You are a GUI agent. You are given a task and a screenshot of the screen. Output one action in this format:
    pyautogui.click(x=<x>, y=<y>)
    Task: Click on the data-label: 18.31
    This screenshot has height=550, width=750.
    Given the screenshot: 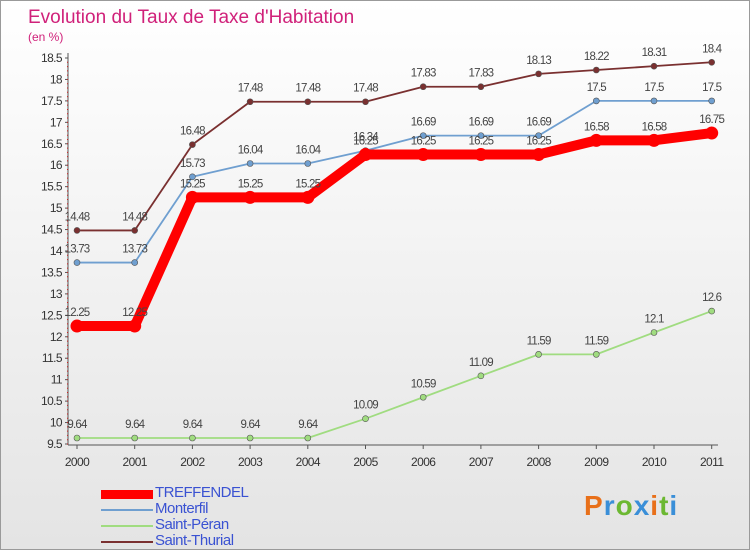 What is the action you would take?
    pyautogui.click(x=654, y=53)
    